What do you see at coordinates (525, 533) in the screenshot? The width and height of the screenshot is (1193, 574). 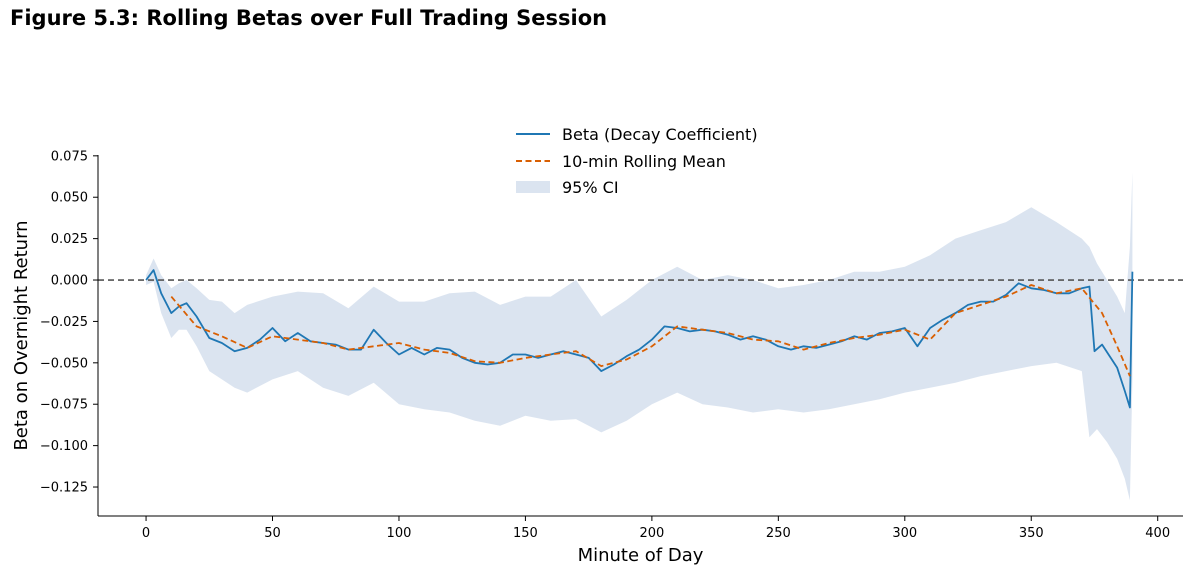 I see `x-tick-label: 150` at bounding box center [525, 533].